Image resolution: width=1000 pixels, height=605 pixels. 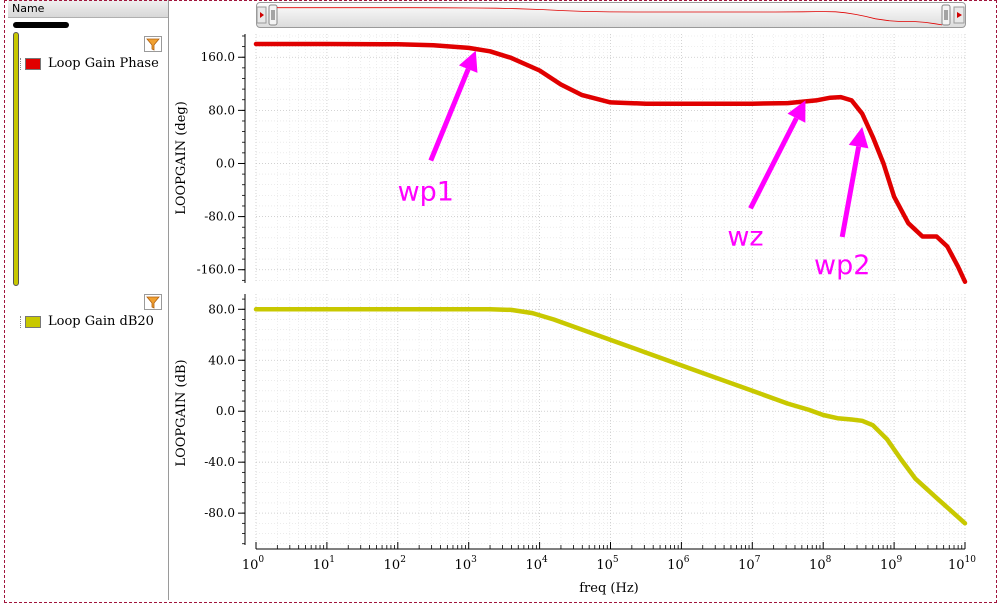 What do you see at coordinates (262, 15) in the screenshot?
I see `arrow-left-icon` at bounding box center [262, 15].